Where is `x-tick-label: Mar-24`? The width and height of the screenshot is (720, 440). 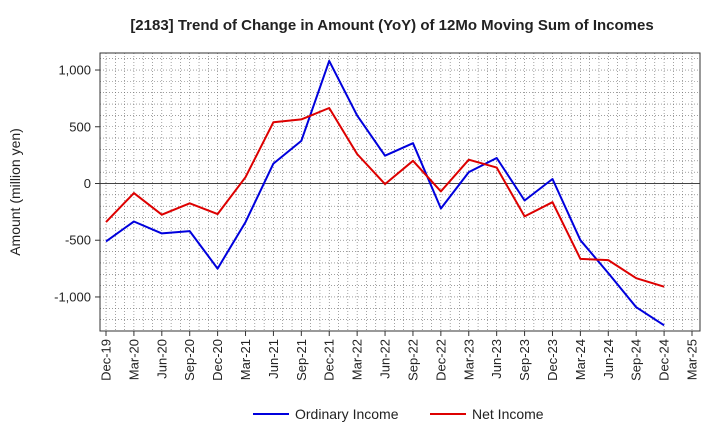 x-tick-label: Mar-24 is located at coordinates (580, 359).